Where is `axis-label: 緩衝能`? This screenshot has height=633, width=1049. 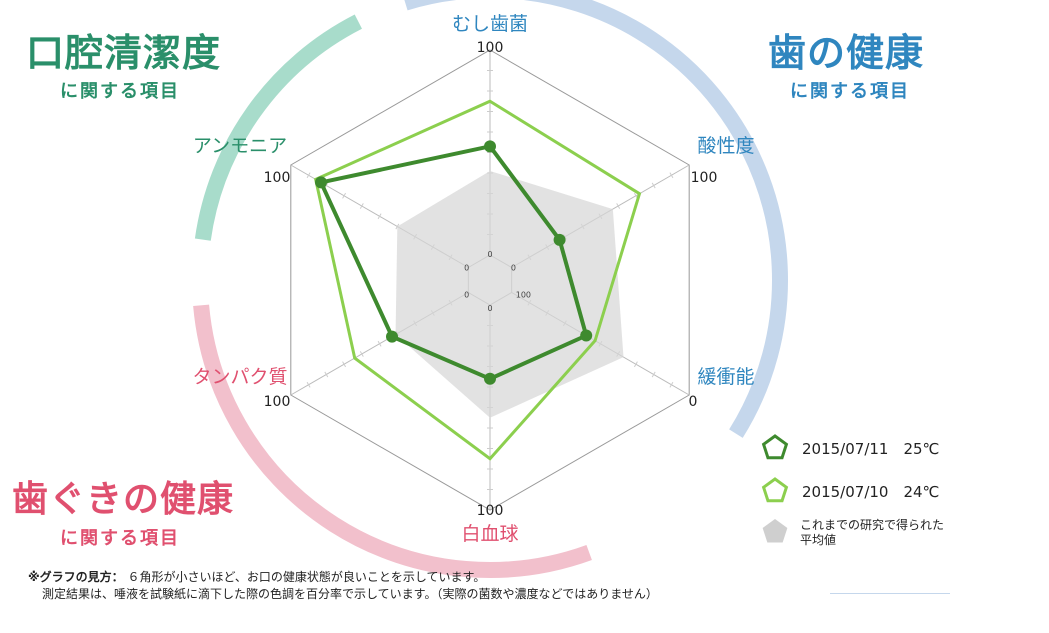
axis-label: 緩衝能 is located at coordinates (725, 377).